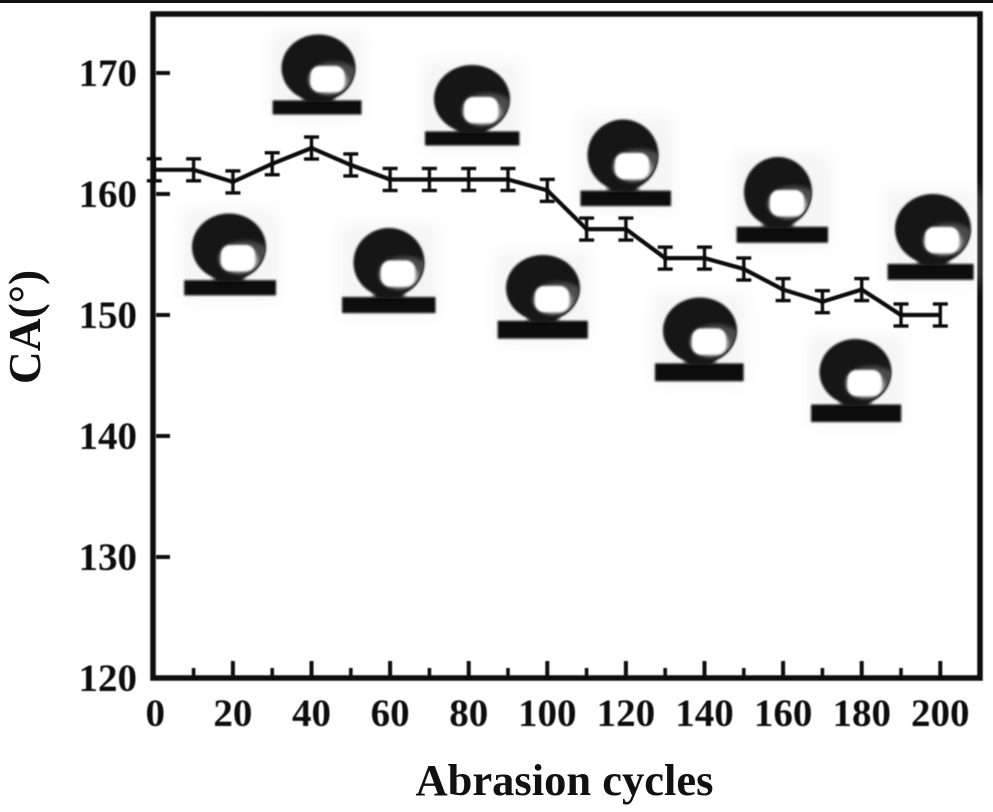  What do you see at coordinates (108, 315) in the screenshot?
I see `svg-text: 150` at bounding box center [108, 315].